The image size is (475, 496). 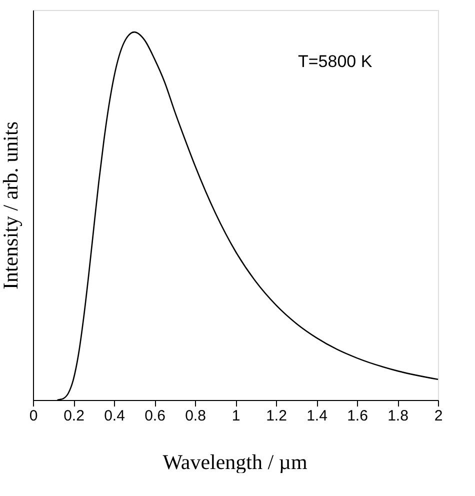 What do you see at coordinates (276, 416) in the screenshot?
I see `x-tick-label: 1.2` at bounding box center [276, 416].